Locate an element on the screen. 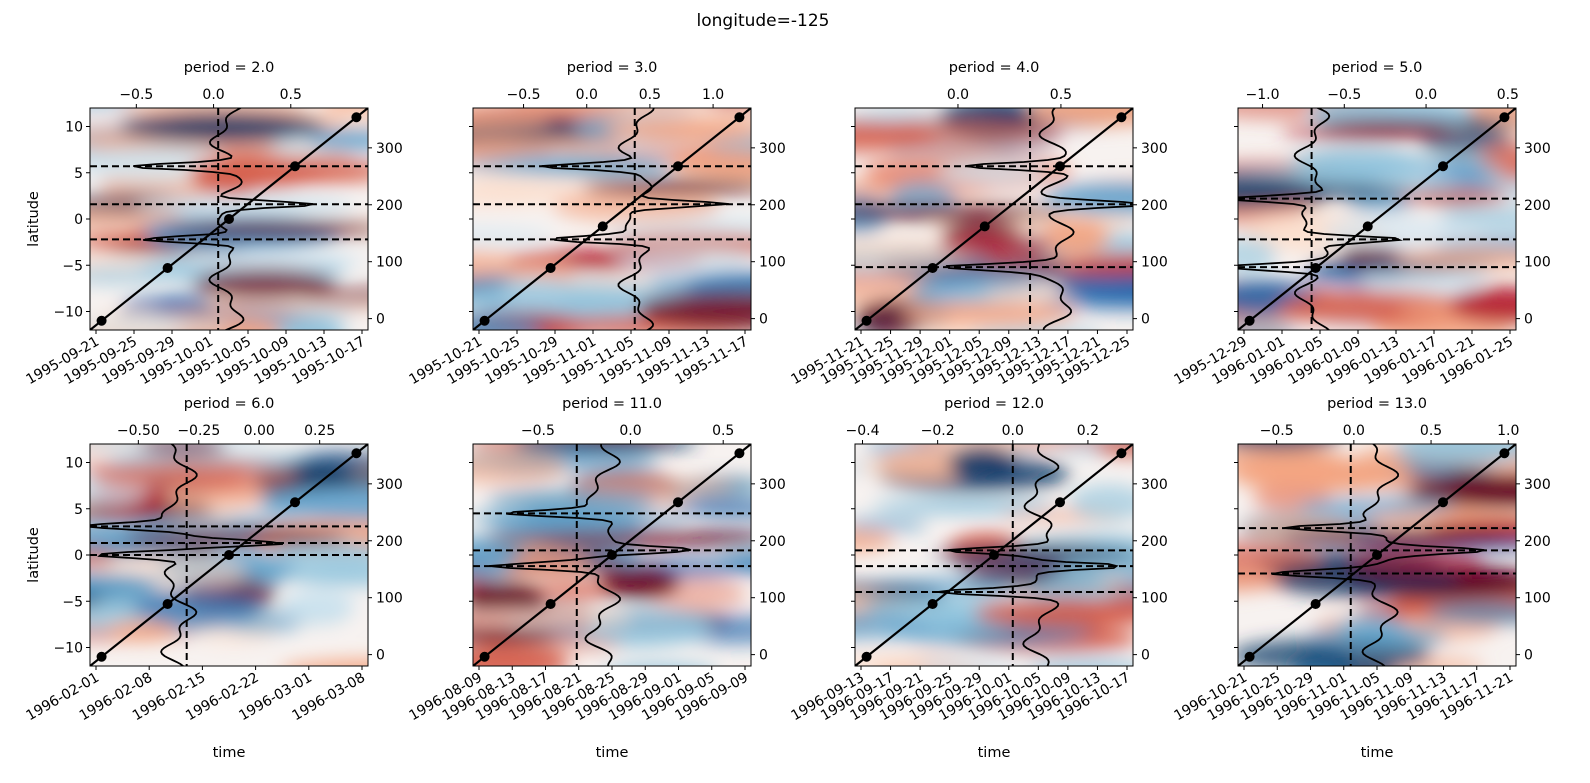 This screenshot has width=1590, height=783. figure-suptitle: longitude=-125 is located at coordinates (763, 21).